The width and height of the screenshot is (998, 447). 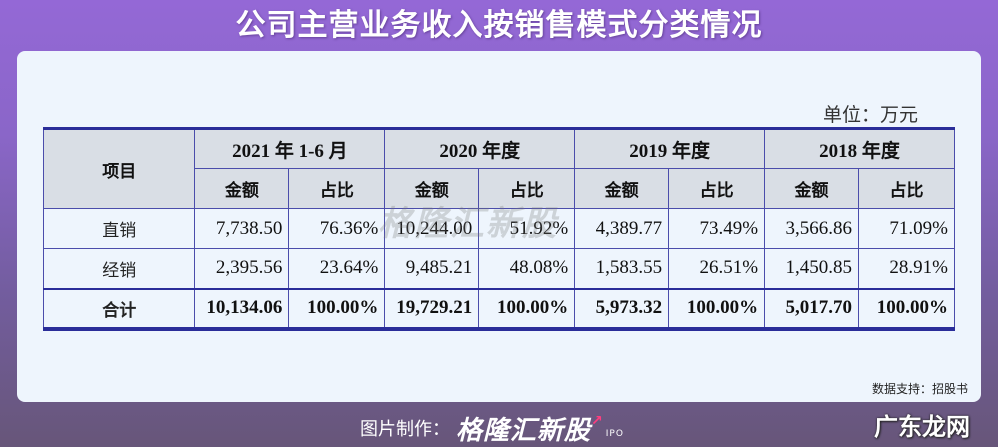 I want to click on cell-amount: 9,485.21, so click(x=432, y=268).